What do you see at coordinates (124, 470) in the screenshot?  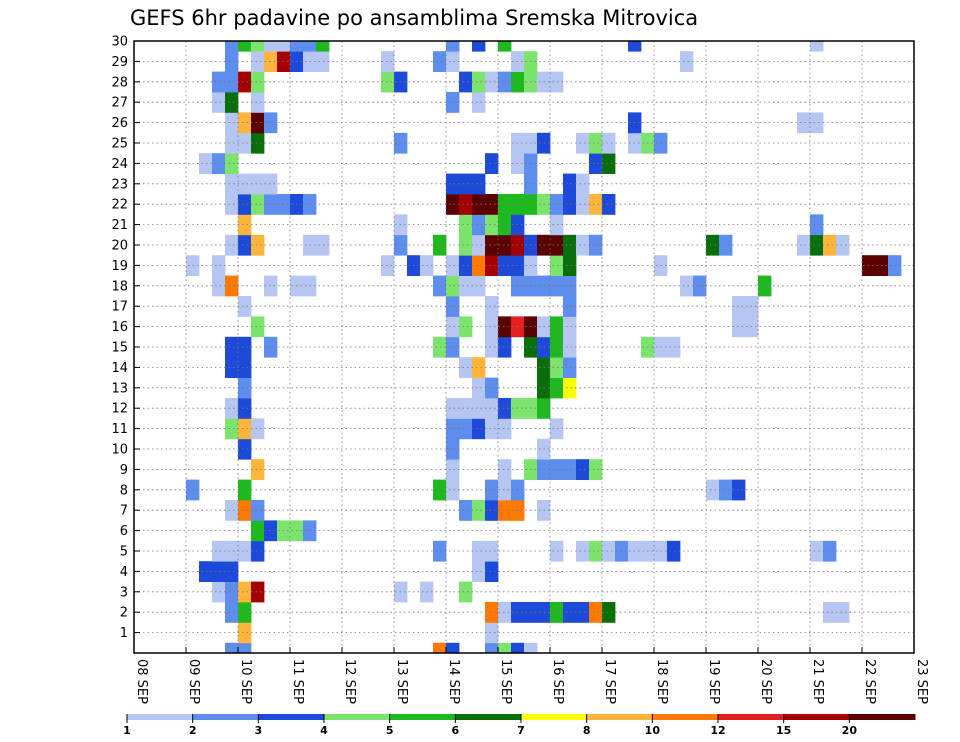 I see `y-tick-label: 9` at bounding box center [124, 470].